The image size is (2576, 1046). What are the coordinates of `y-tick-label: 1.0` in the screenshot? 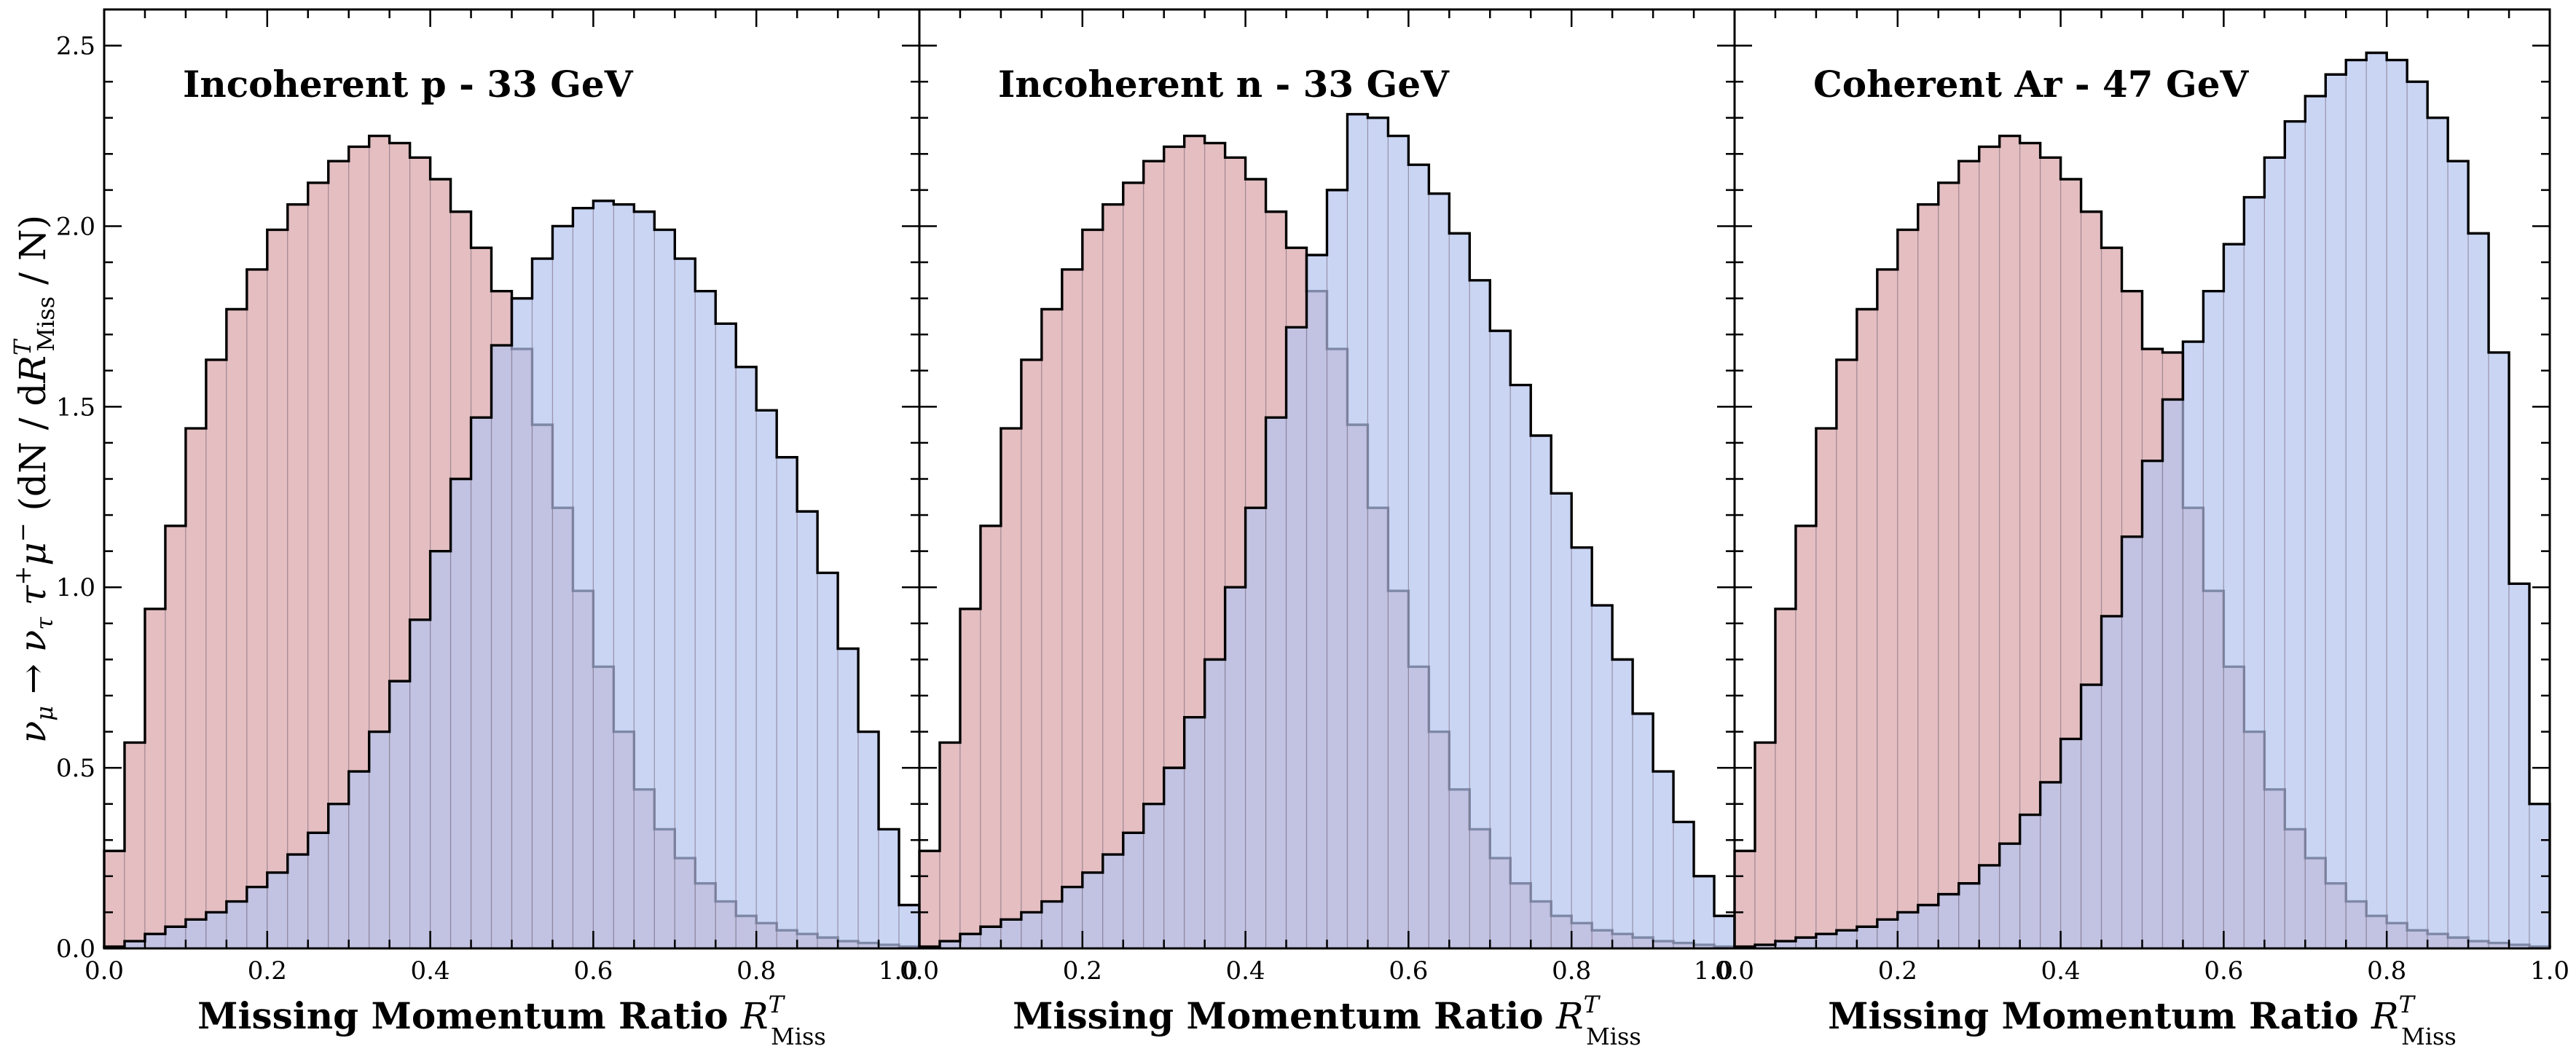 It's located at (75, 587).